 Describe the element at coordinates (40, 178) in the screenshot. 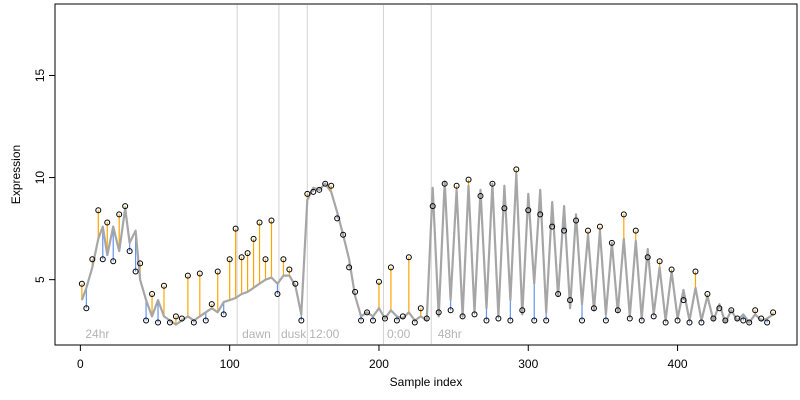

I see `y-tick-label: 10` at that location.